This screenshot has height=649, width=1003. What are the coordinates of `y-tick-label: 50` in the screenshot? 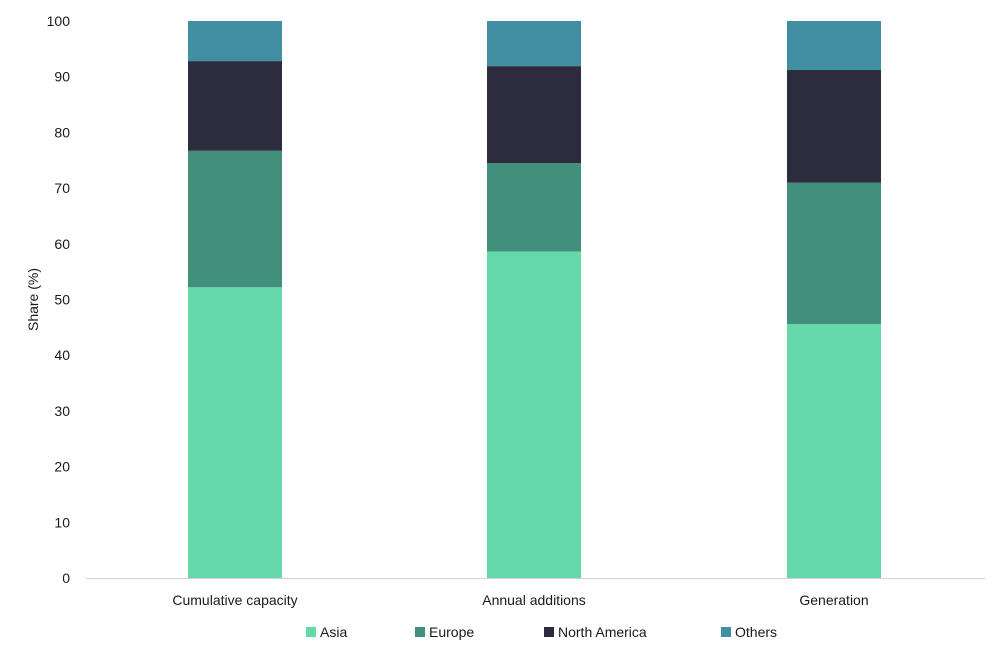 It's located at (62, 300).